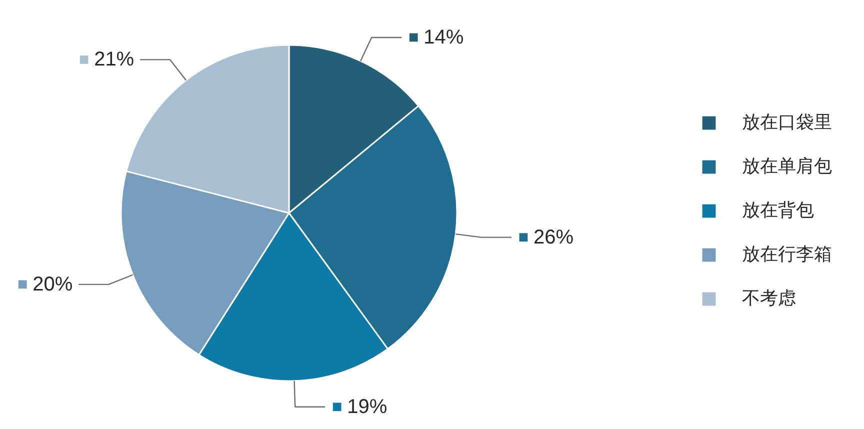 The image size is (864, 429). What do you see at coordinates (787, 254) in the screenshot?
I see `legend-label: 放在行李箱` at bounding box center [787, 254].